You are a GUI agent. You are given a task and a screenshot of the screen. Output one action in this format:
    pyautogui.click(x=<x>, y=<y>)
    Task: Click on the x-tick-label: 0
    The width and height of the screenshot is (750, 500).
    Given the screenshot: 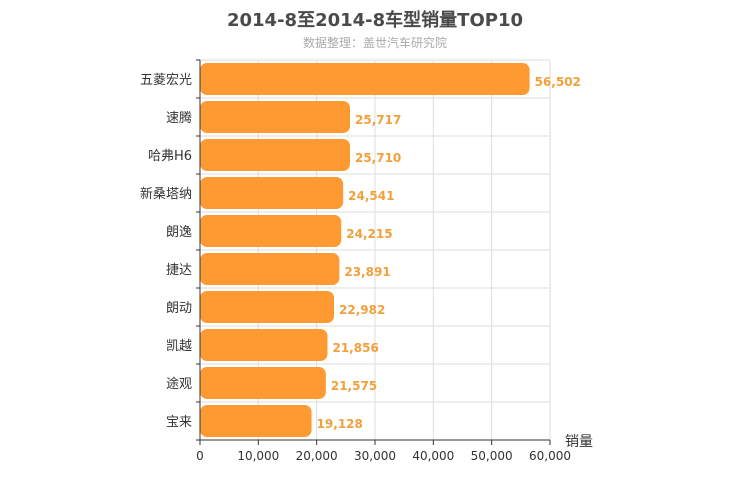 What is the action you would take?
    pyautogui.click(x=200, y=456)
    